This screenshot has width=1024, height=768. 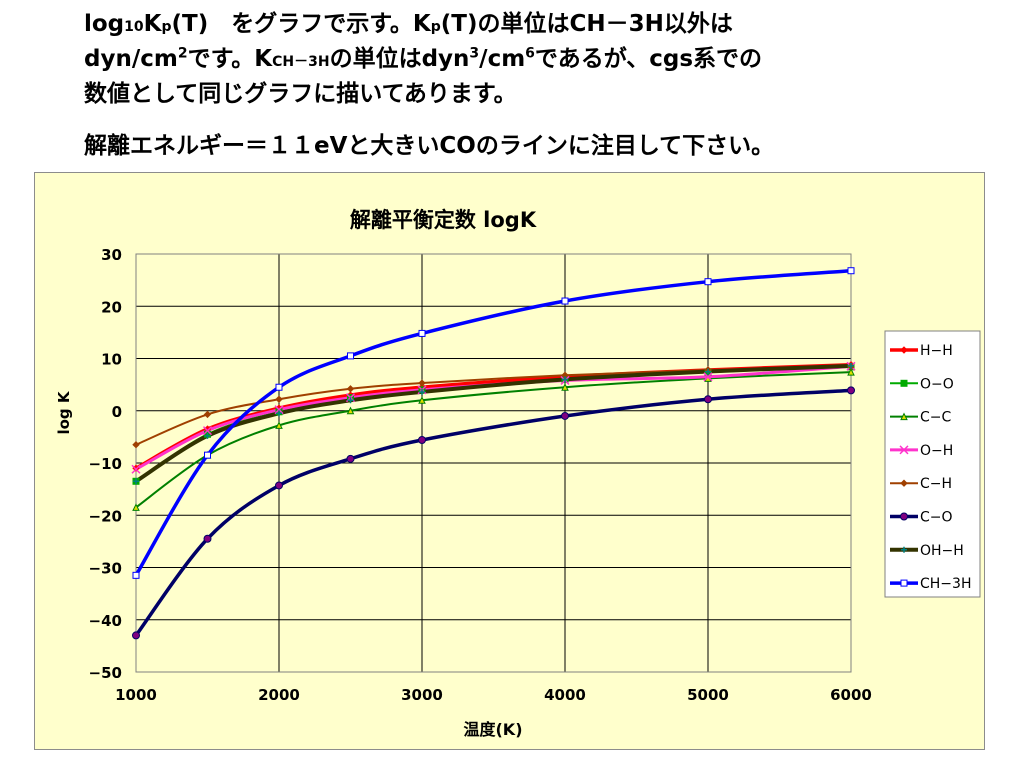 I want to click on heading-line-3: 数値として同じグラフに描いてあります。, so click(x=300, y=94).